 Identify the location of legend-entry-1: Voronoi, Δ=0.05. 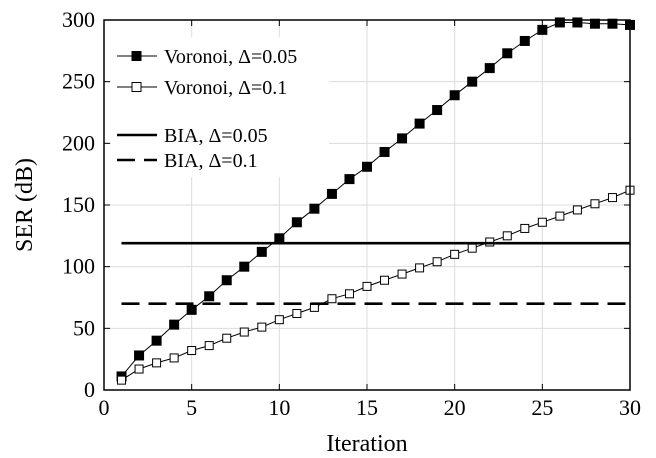
(207, 57).